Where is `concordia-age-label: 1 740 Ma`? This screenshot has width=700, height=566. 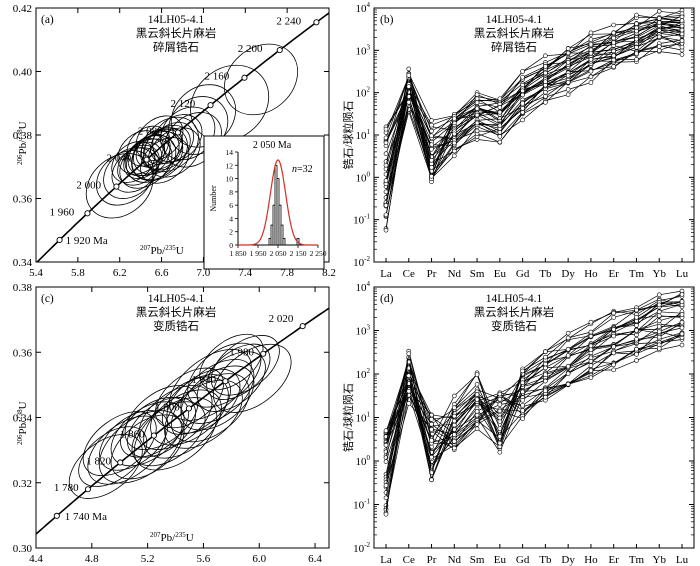 concordia-age-label: 1 740 Ma is located at coordinates (86, 517).